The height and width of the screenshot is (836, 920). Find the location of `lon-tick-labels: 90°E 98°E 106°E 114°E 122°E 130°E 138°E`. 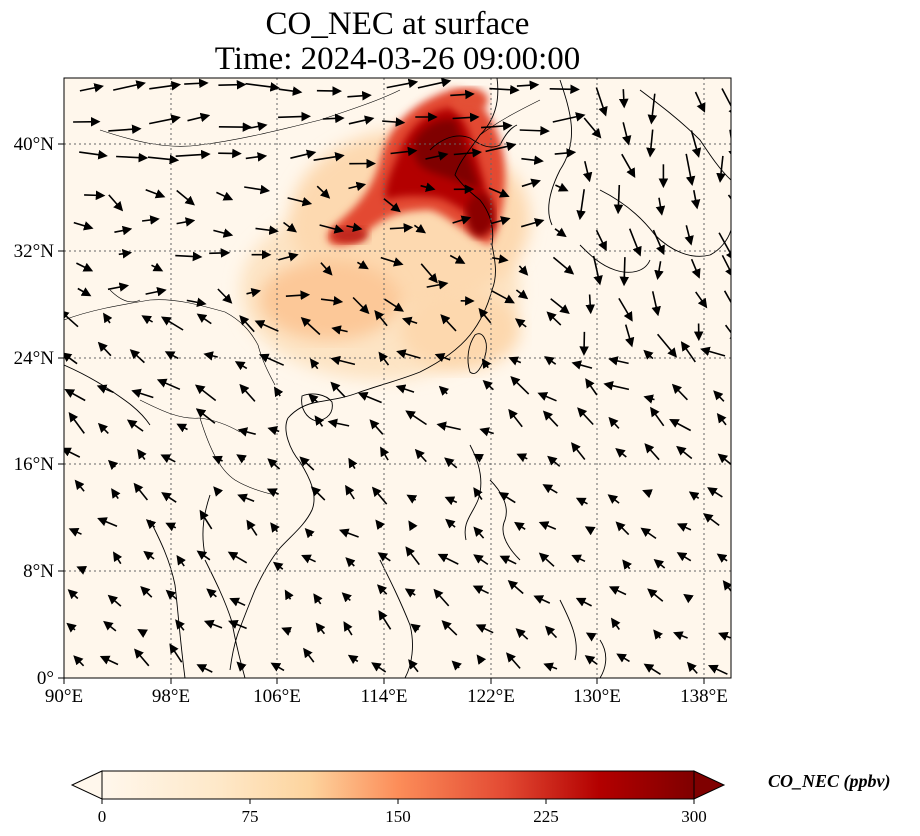

lon-tick-labels: 90°E 98°E 106°E 114°E 122°E 130°E 138°E is located at coordinates (386, 696).